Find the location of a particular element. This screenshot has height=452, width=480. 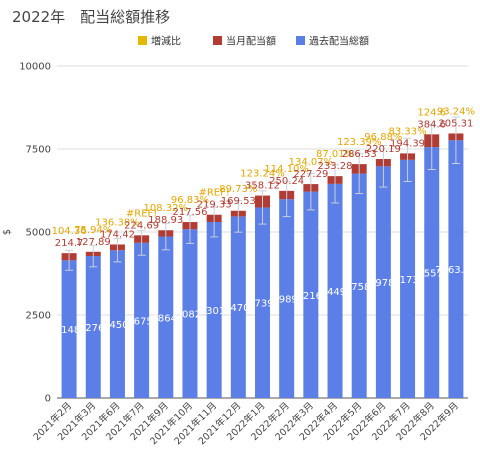

data-label-past-total: 4276. is located at coordinates (93, 328).